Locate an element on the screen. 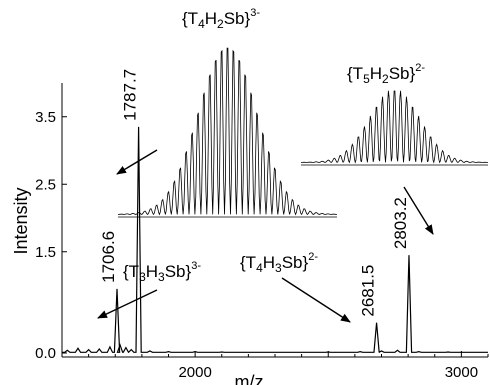 The height and width of the screenshot is (385, 490). peak-label: 2681.5 is located at coordinates (368, 291).